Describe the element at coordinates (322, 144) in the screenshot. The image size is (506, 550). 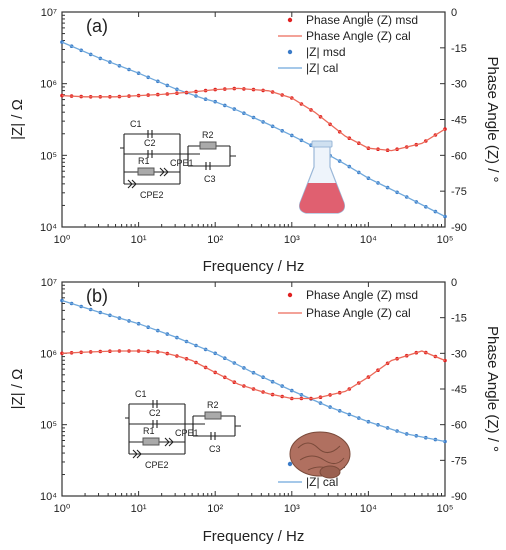
I see `flask-rim` at that location.